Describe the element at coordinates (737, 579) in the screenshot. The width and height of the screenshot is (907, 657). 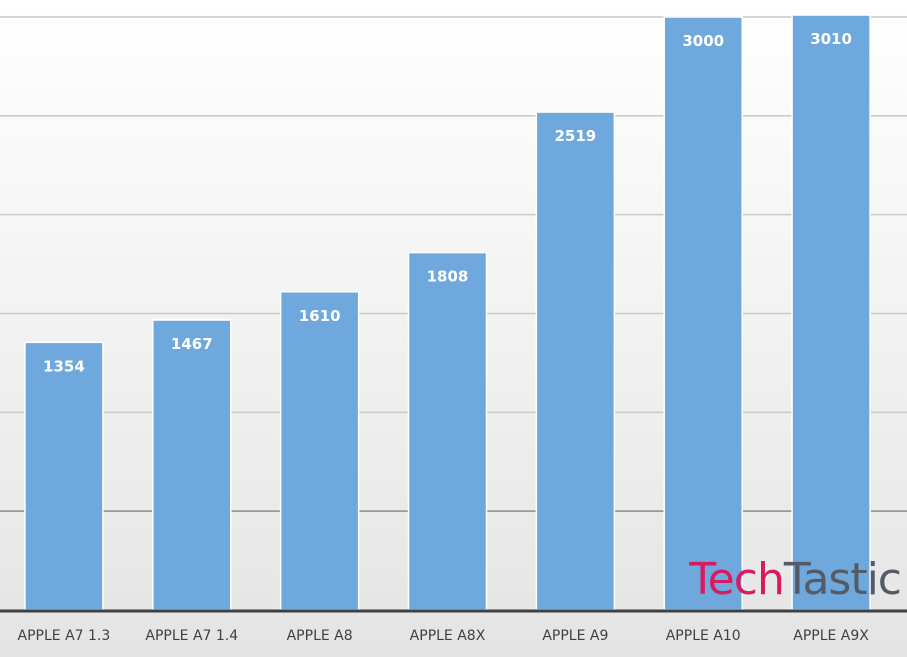
I see `watermark-tech: Tech` at that location.